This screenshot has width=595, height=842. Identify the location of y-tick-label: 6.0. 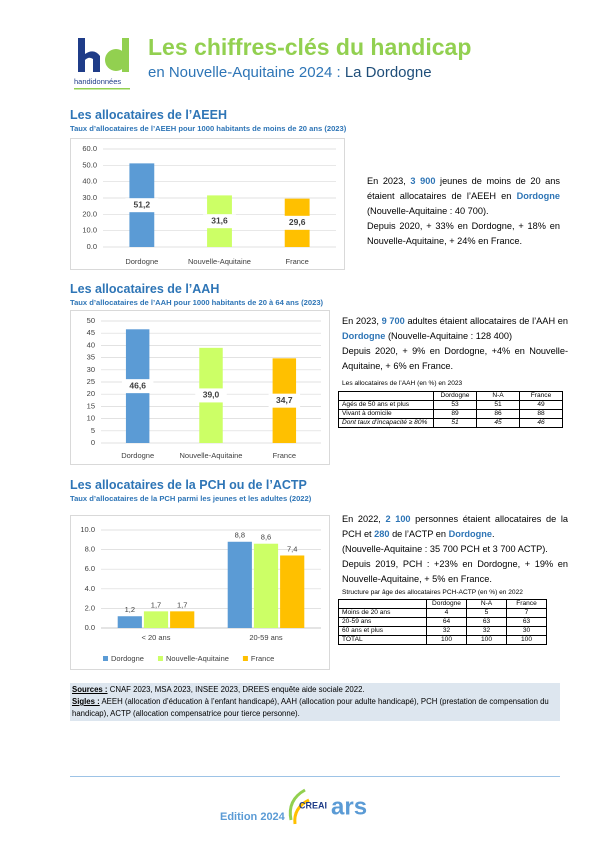
(90, 568).